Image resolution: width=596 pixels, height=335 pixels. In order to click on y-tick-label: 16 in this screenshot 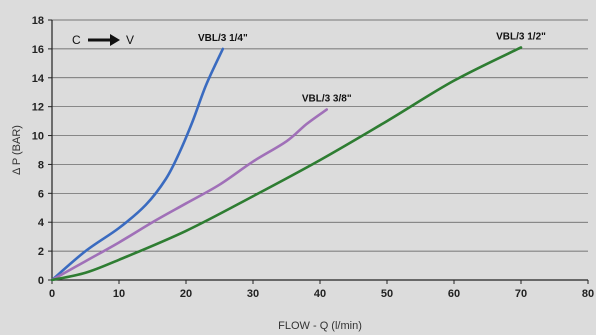, I will do `click(38, 50)`.